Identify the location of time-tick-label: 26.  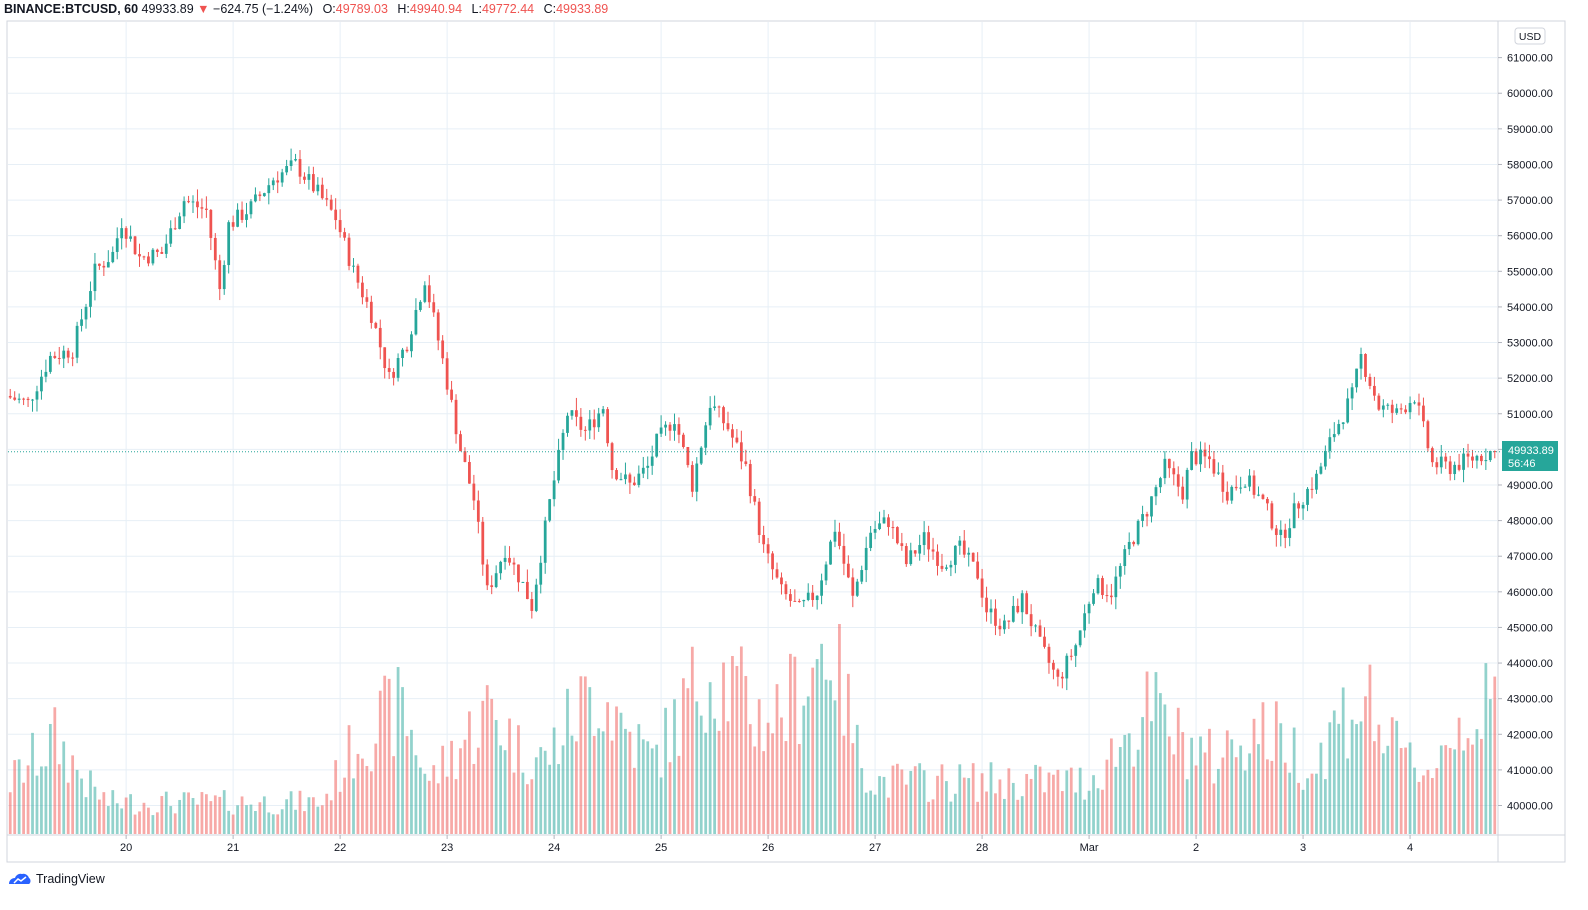
(768, 848).